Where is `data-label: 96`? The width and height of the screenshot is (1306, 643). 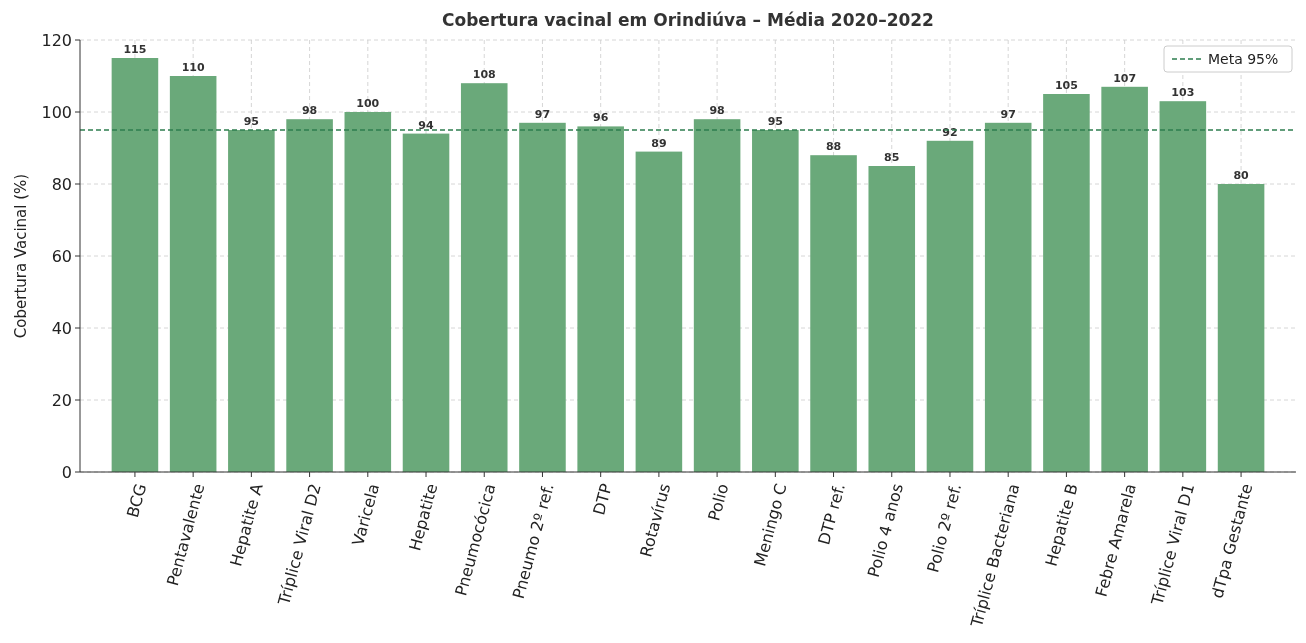
data-label: 96 is located at coordinates (601, 118).